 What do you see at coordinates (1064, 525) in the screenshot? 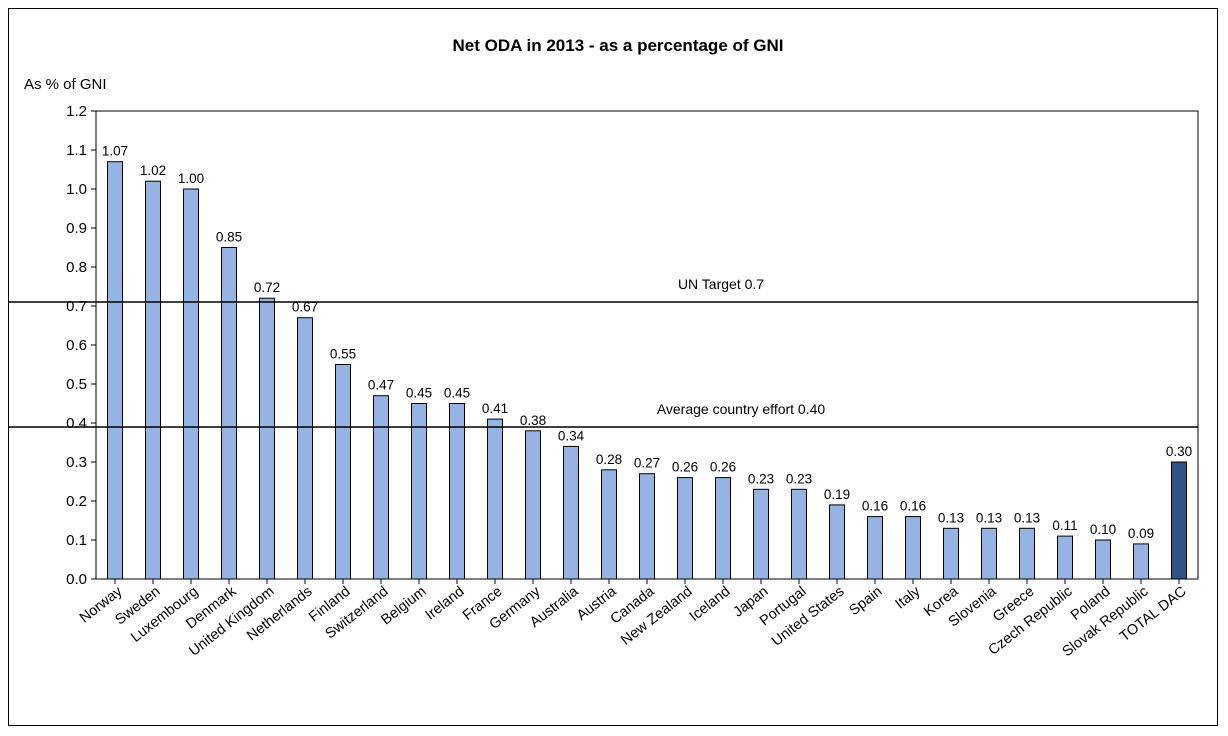
I see `data-label: 0.11` at bounding box center [1064, 525].